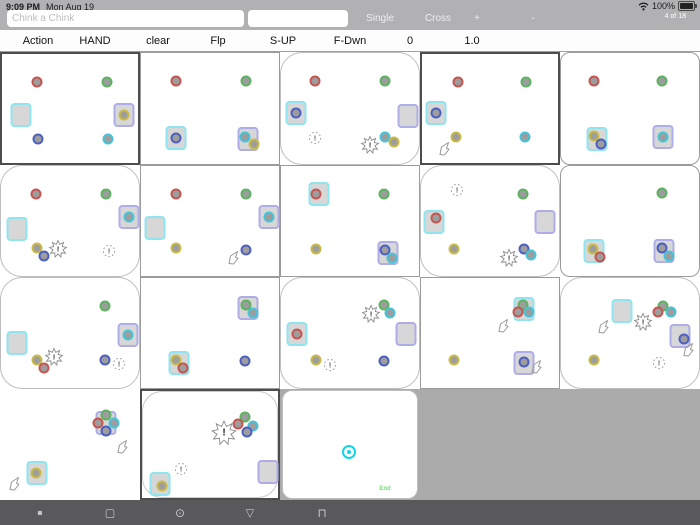 The height and width of the screenshot is (525, 700). Describe the element at coordinates (125, 18) in the screenshot. I see `trick-name-input` at that location.